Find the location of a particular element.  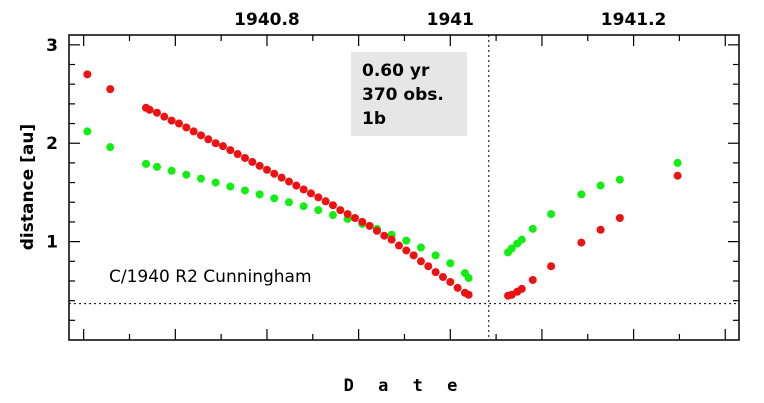

x-tick-label: 1940.8 is located at coordinates (267, 20).